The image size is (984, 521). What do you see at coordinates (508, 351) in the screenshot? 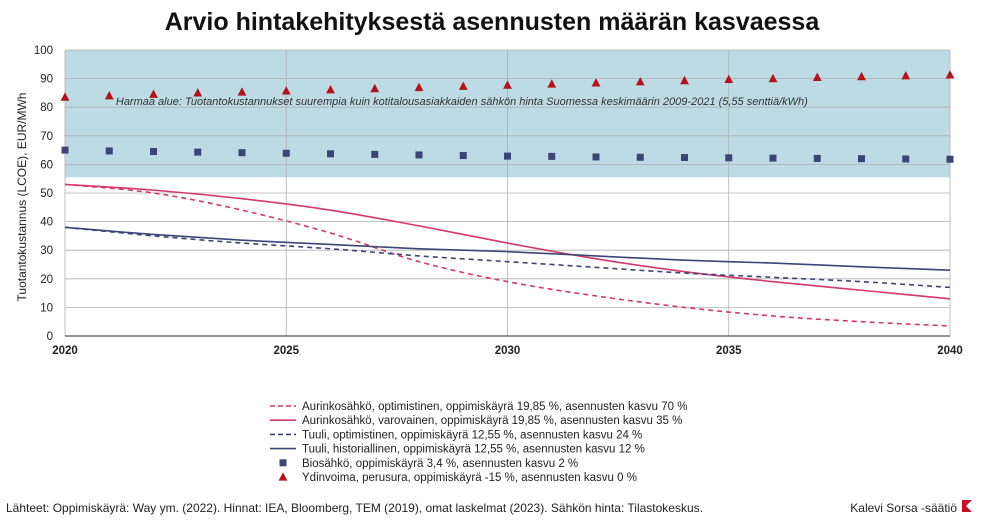
I see `x-tick-label: 2030` at bounding box center [508, 351].